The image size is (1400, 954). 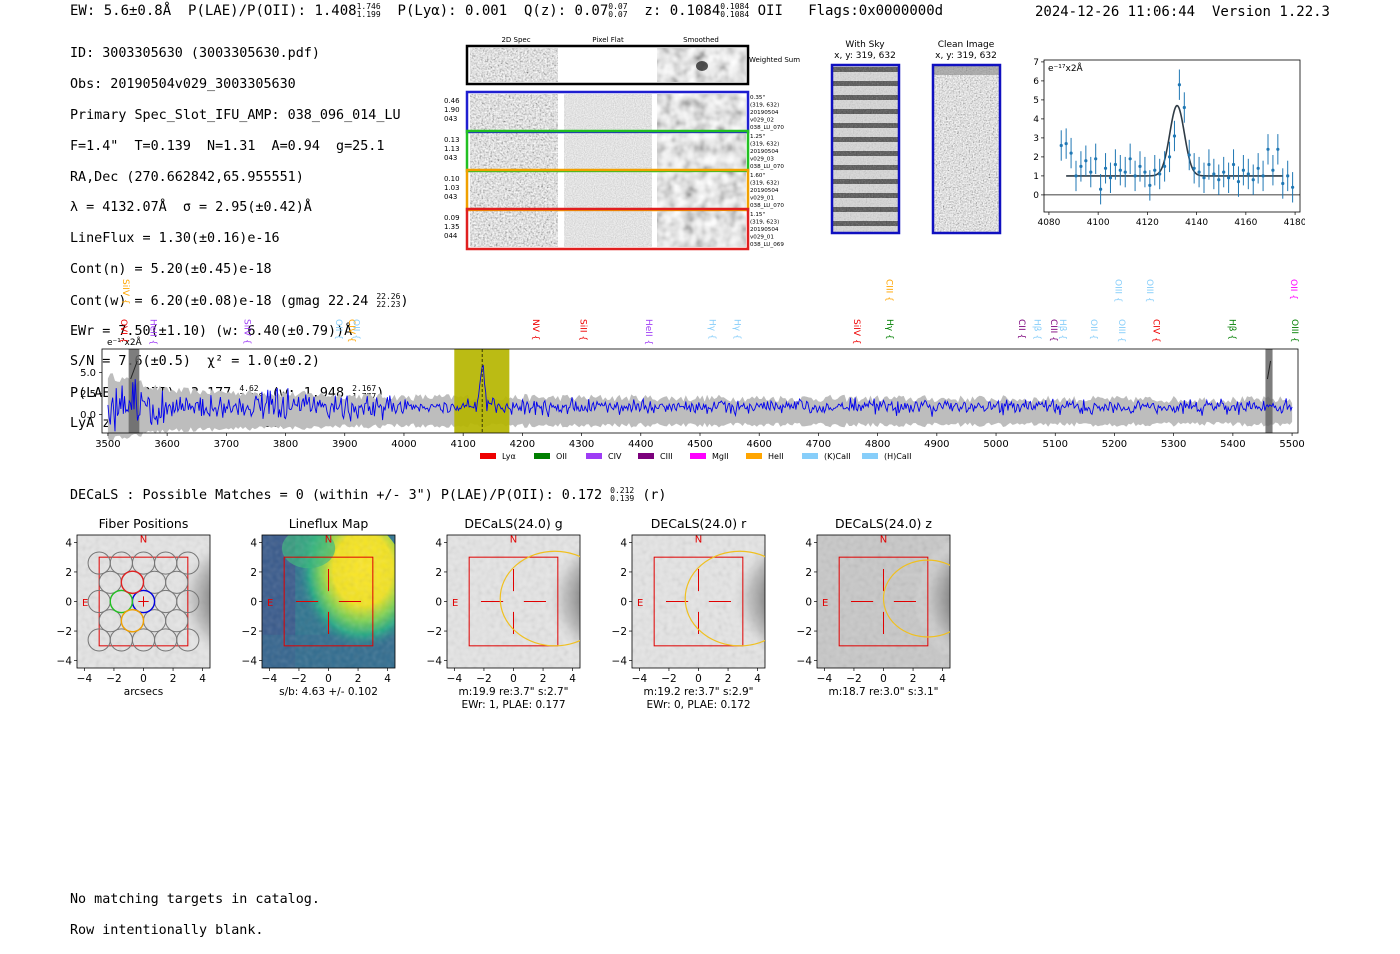 What do you see at coordinates (188, 640) in the screenshot?
I see `fiber-circle` at bounding box center [188, 640].